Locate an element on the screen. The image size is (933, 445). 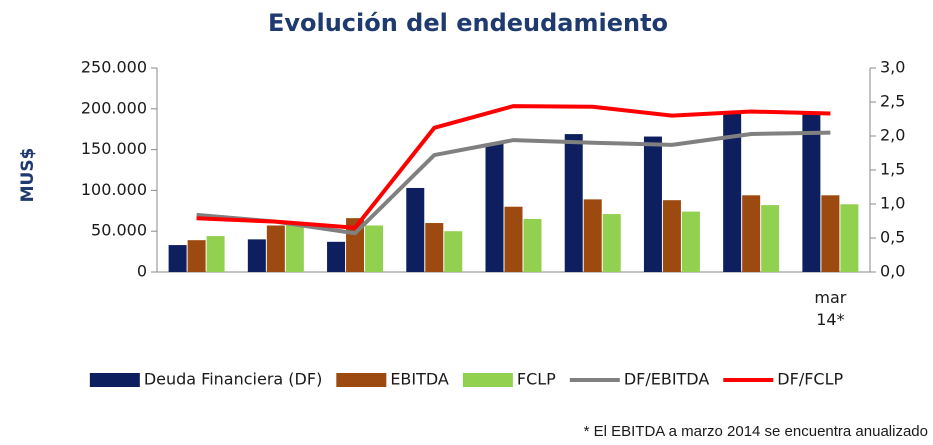
y-tick-label: 100.000 is located at coordinates (114, 189).